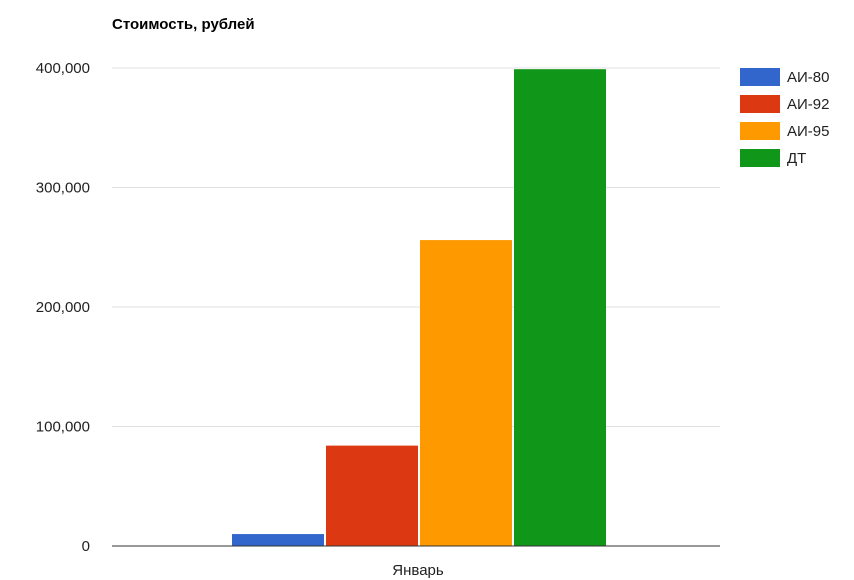 The image size is (854, 580). I want to click on y-tick-label: 100,000, so click(63, 427).